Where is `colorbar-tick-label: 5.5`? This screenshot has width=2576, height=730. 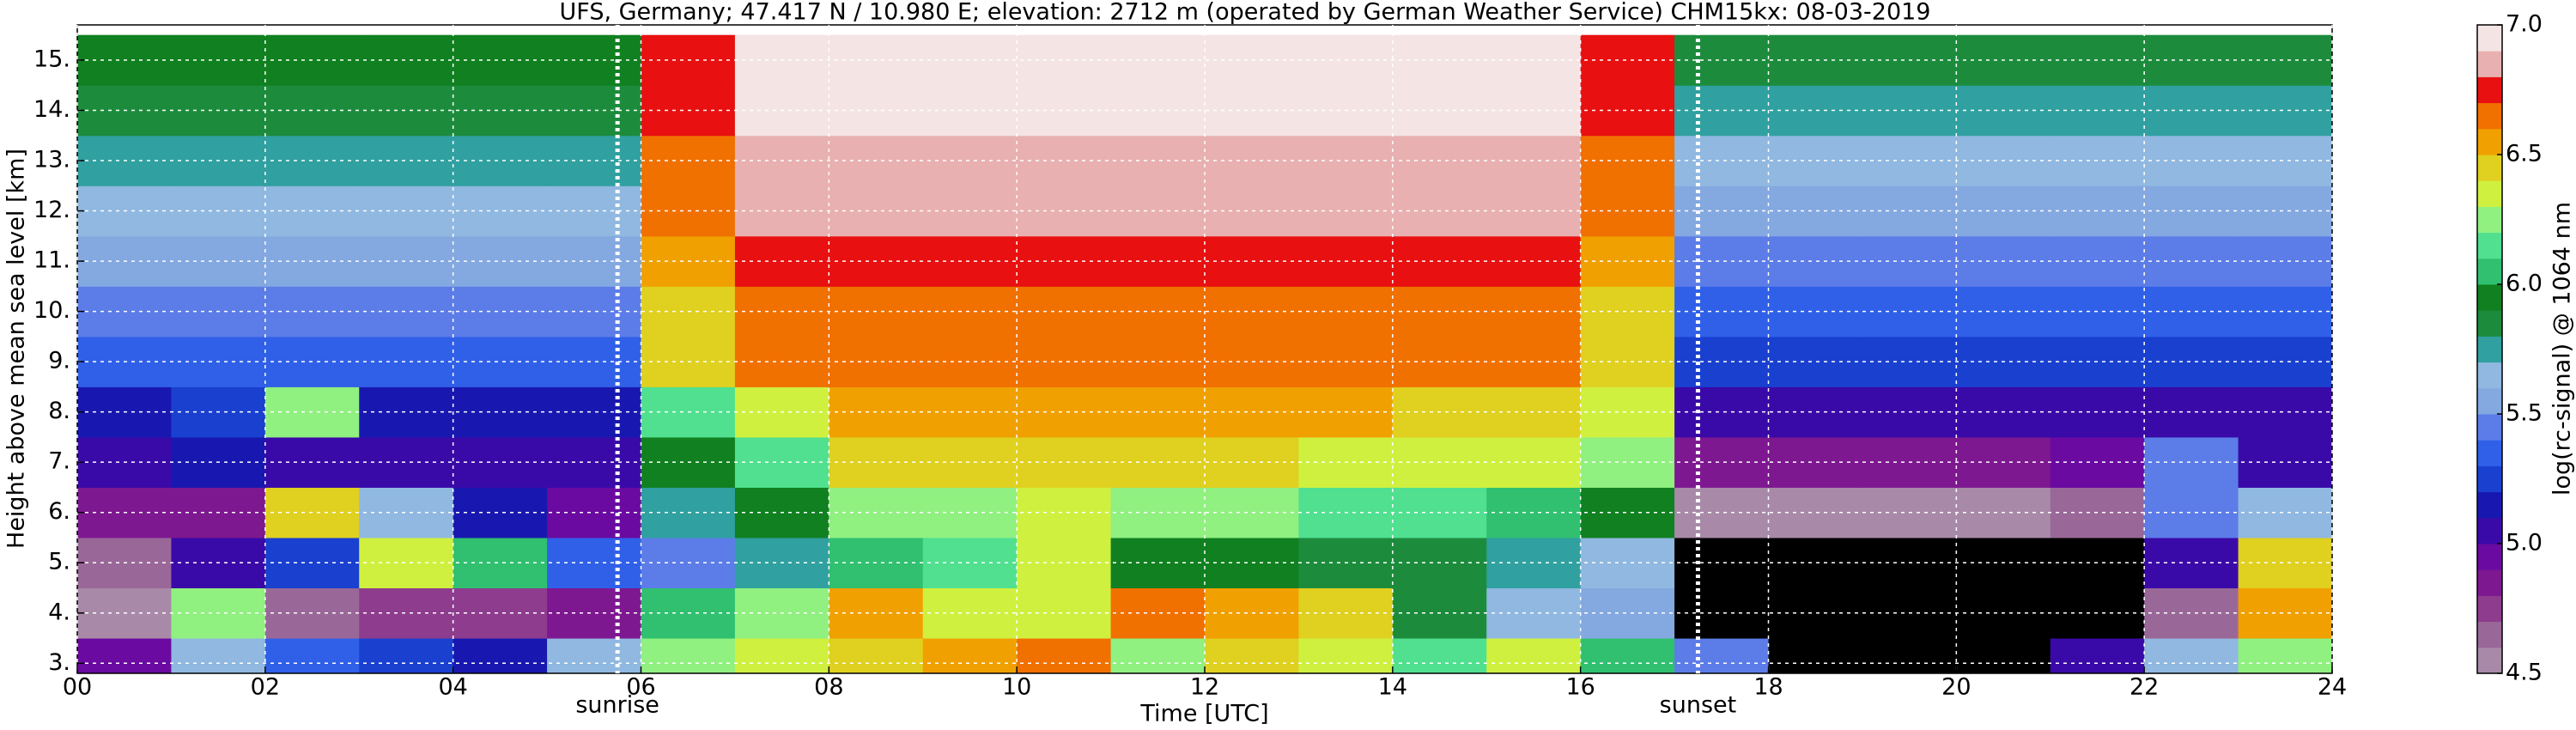
colorbar-tick-label: 5.5 is located at coordinates (2524, 413).